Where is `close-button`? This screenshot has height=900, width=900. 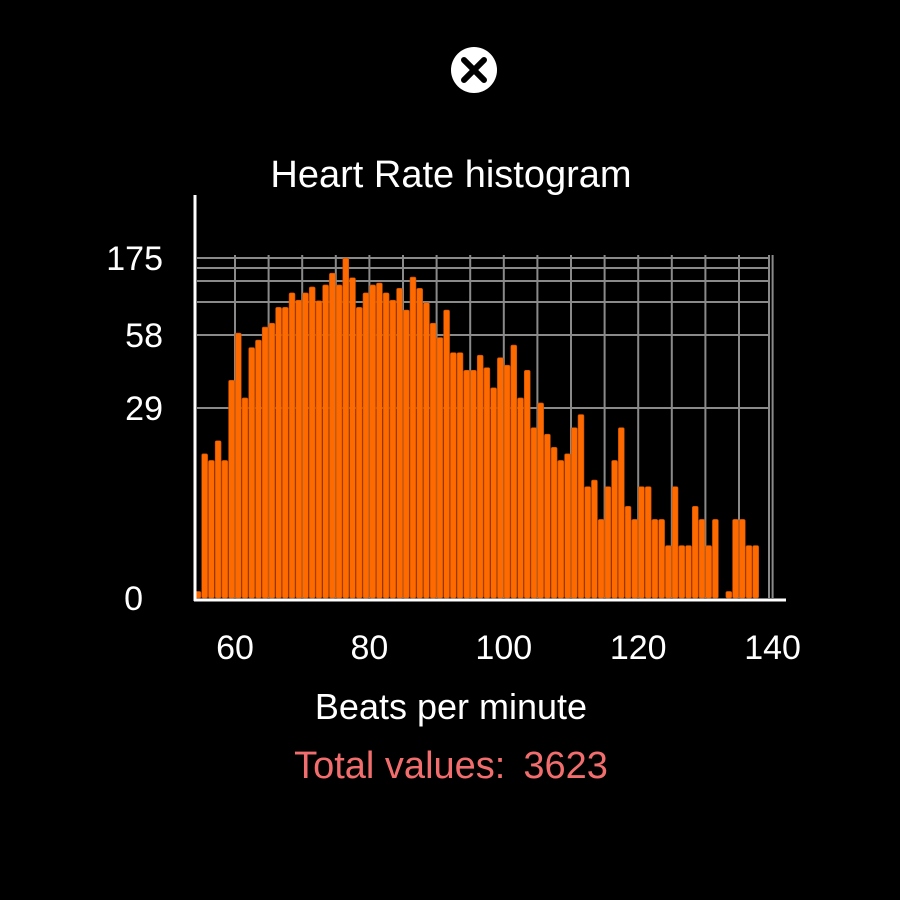 close-button is located at coordinates (474, 70).